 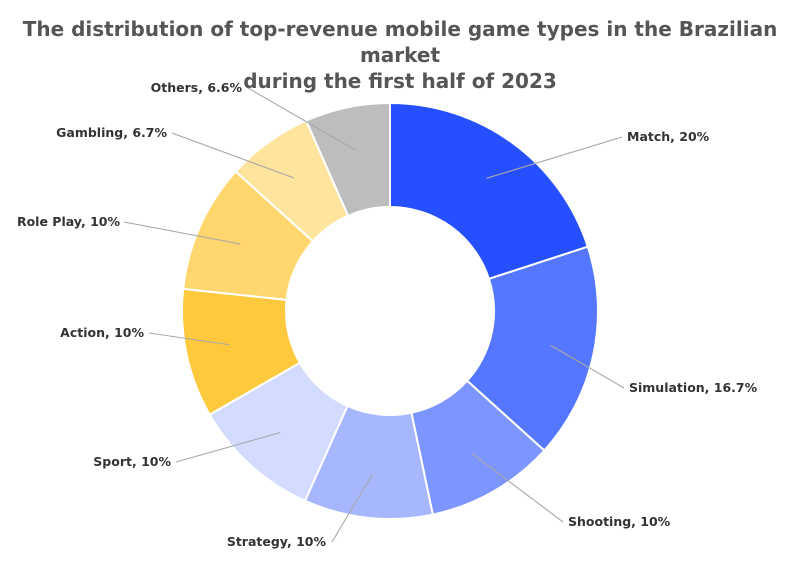 I want to click on leader-sport, so click(x=228, y=447).